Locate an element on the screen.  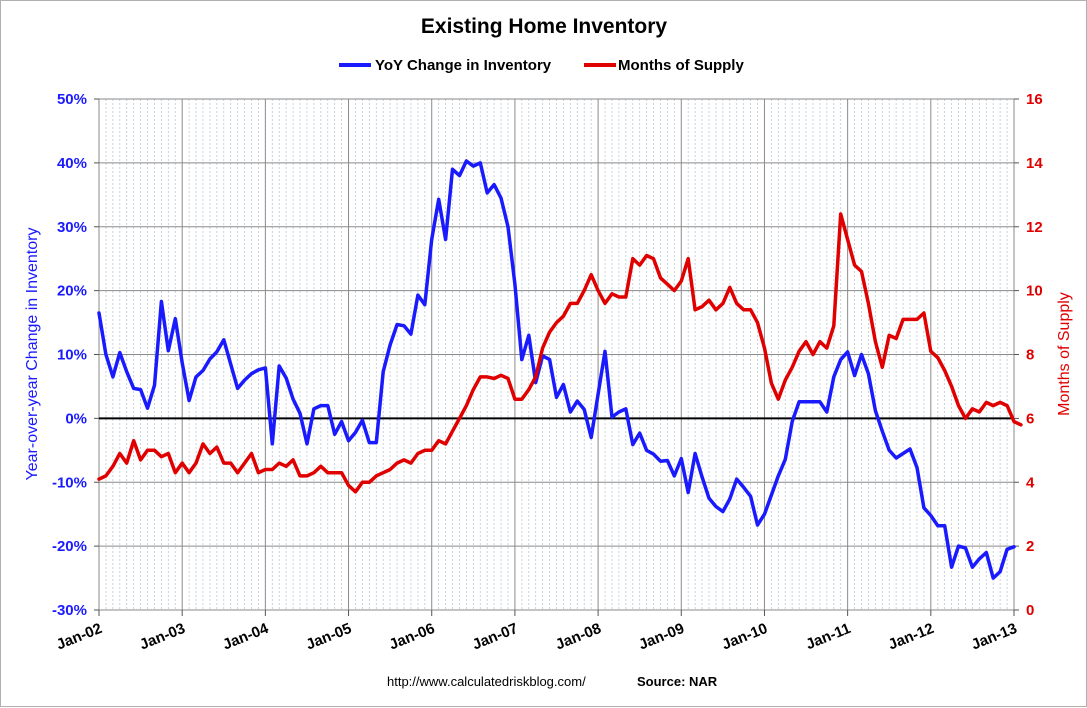
x-tick-label: Jan-13 is located at coordinates (994, 637).